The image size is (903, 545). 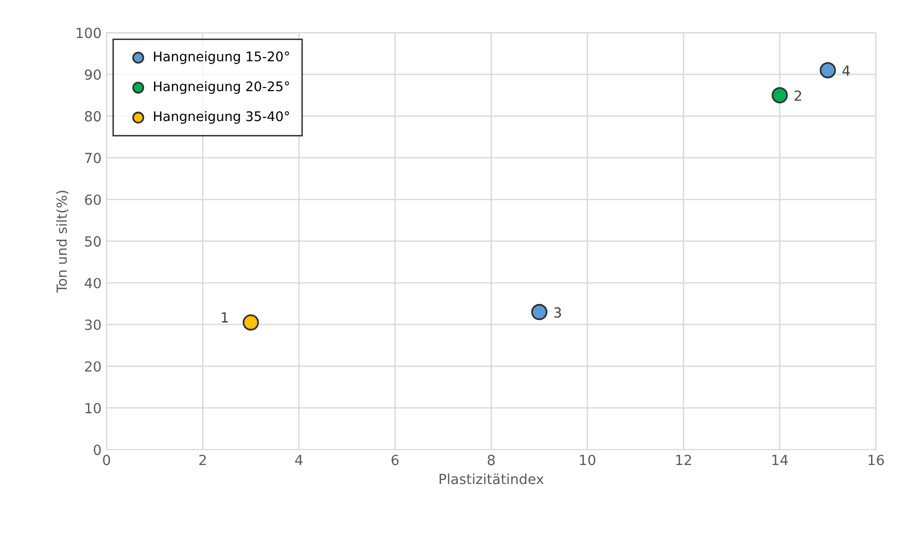 I want to click on y-axis-title: Ton und silt(%), so click(x=62, y=241).